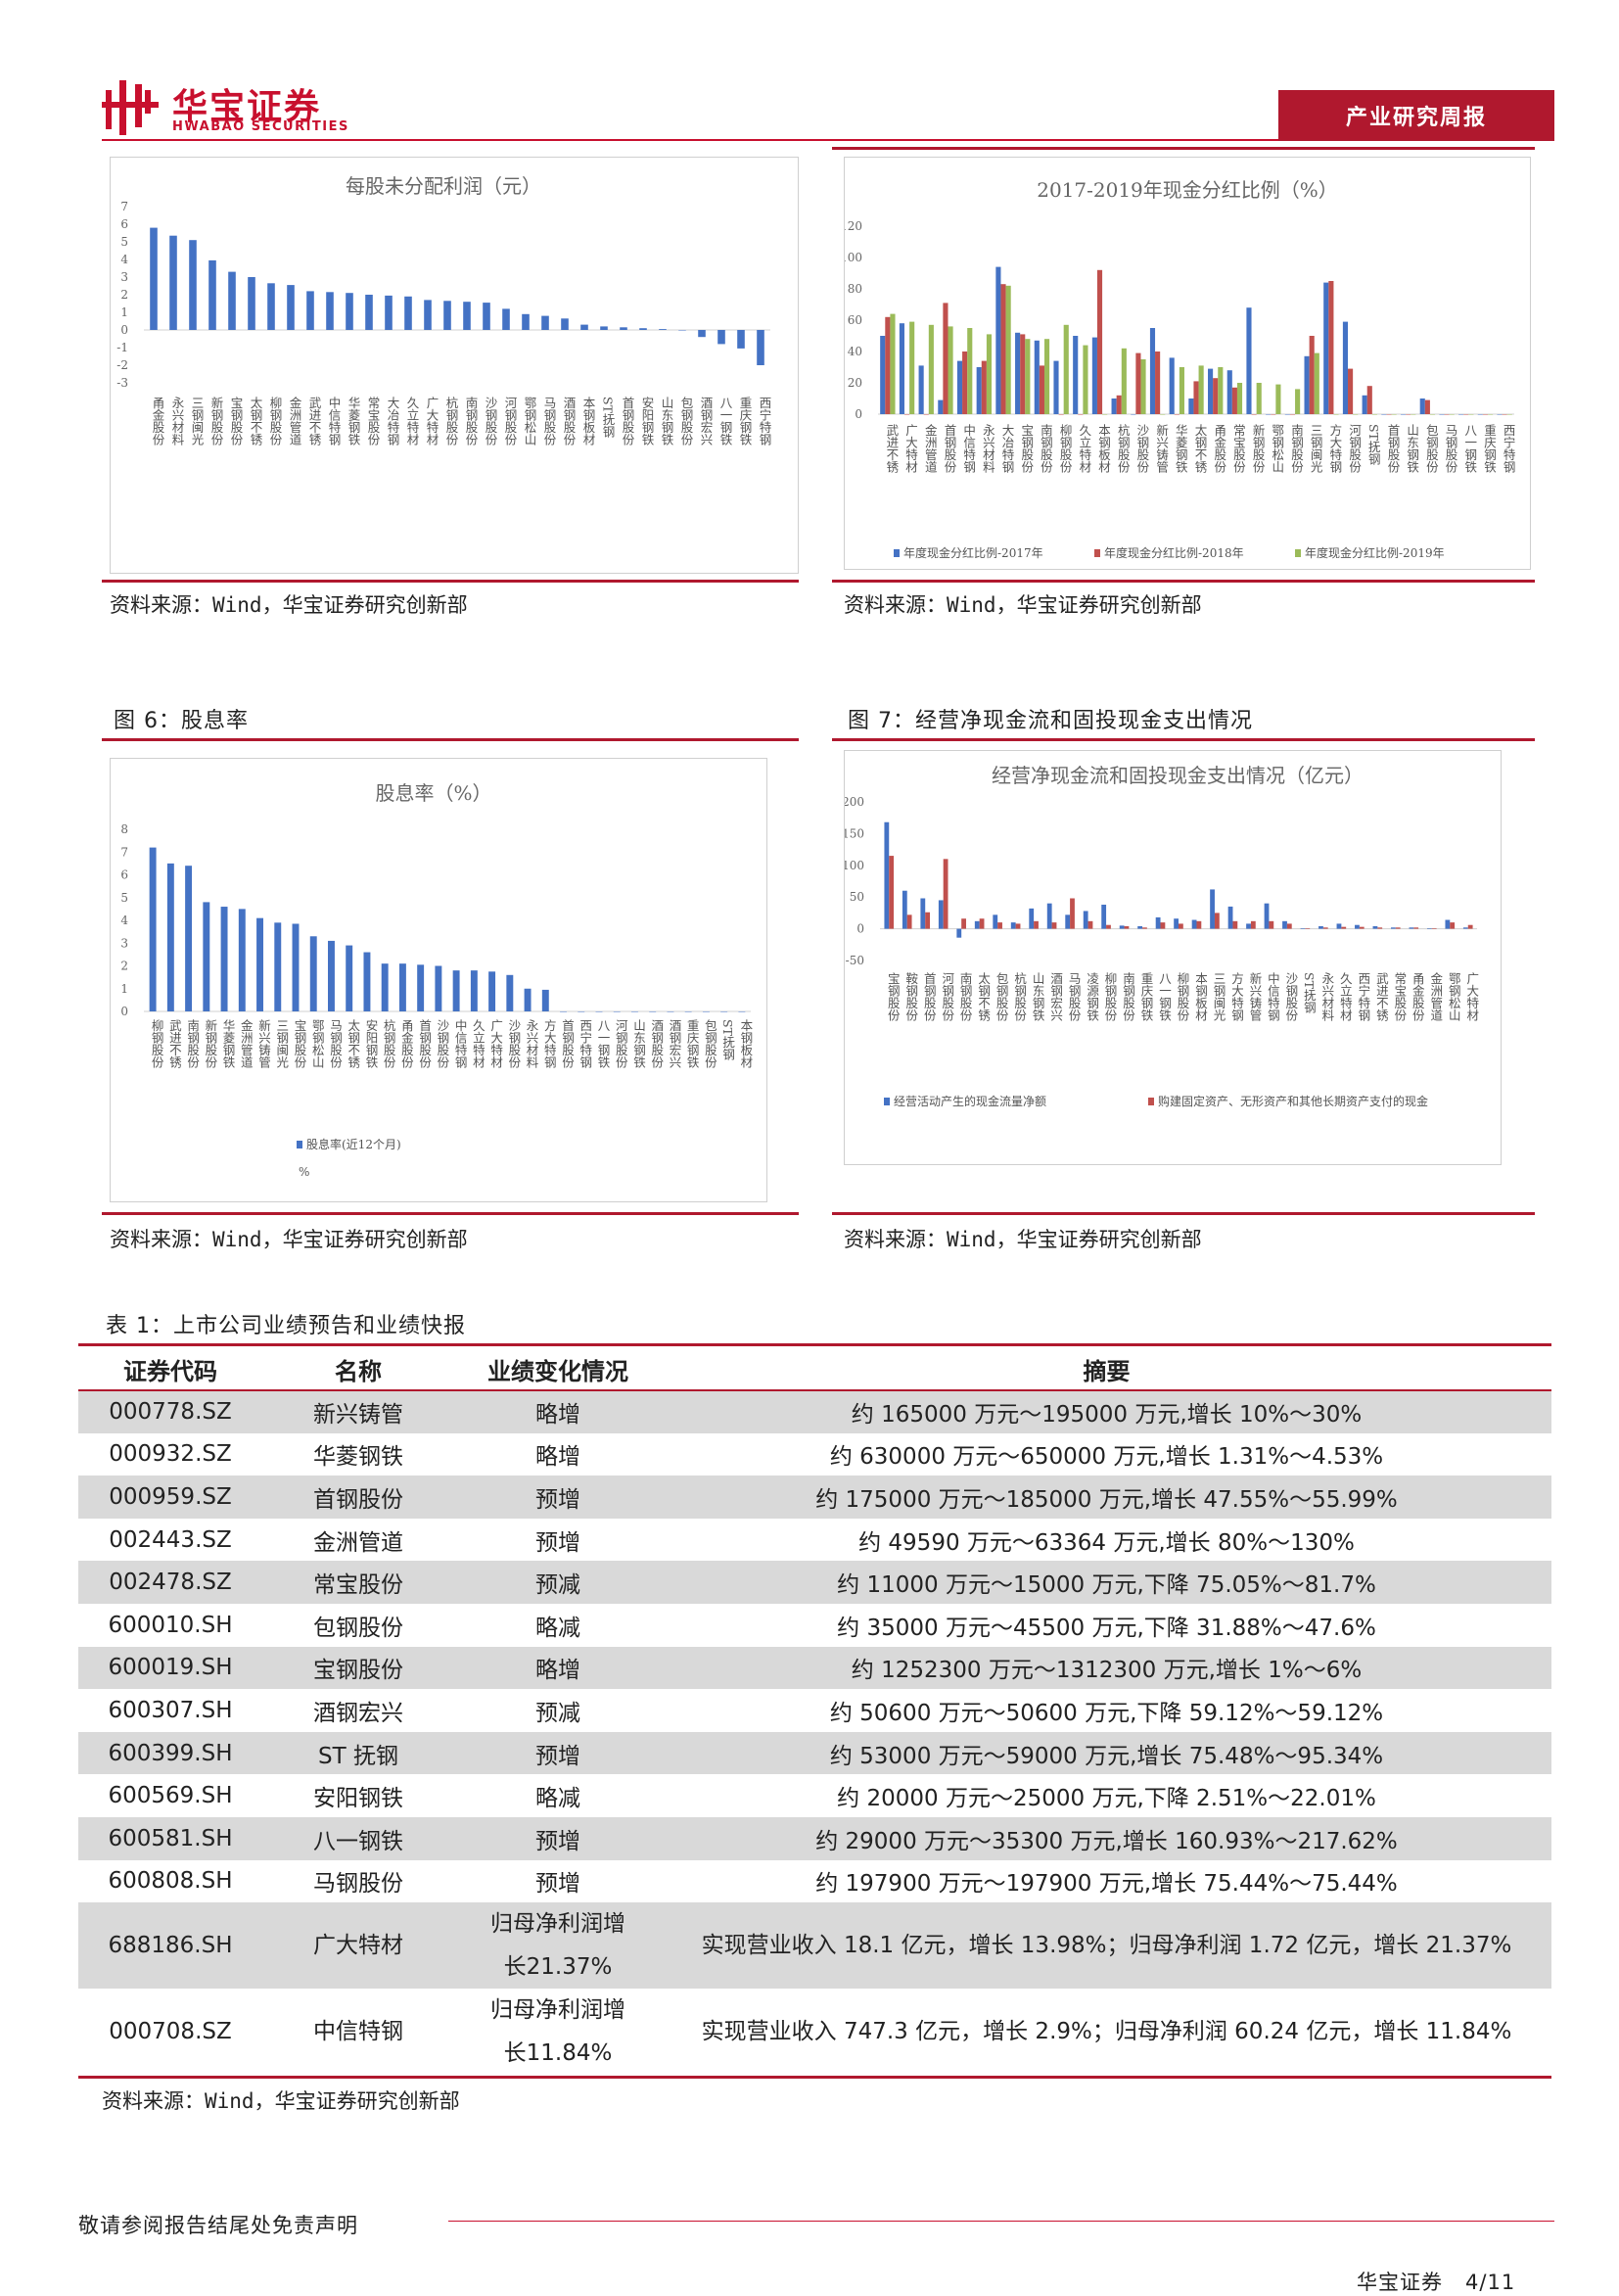  Describe the element at coordinates (170, 1625) in the screenshot. I see `cell-code: 600010.SH` at that location.